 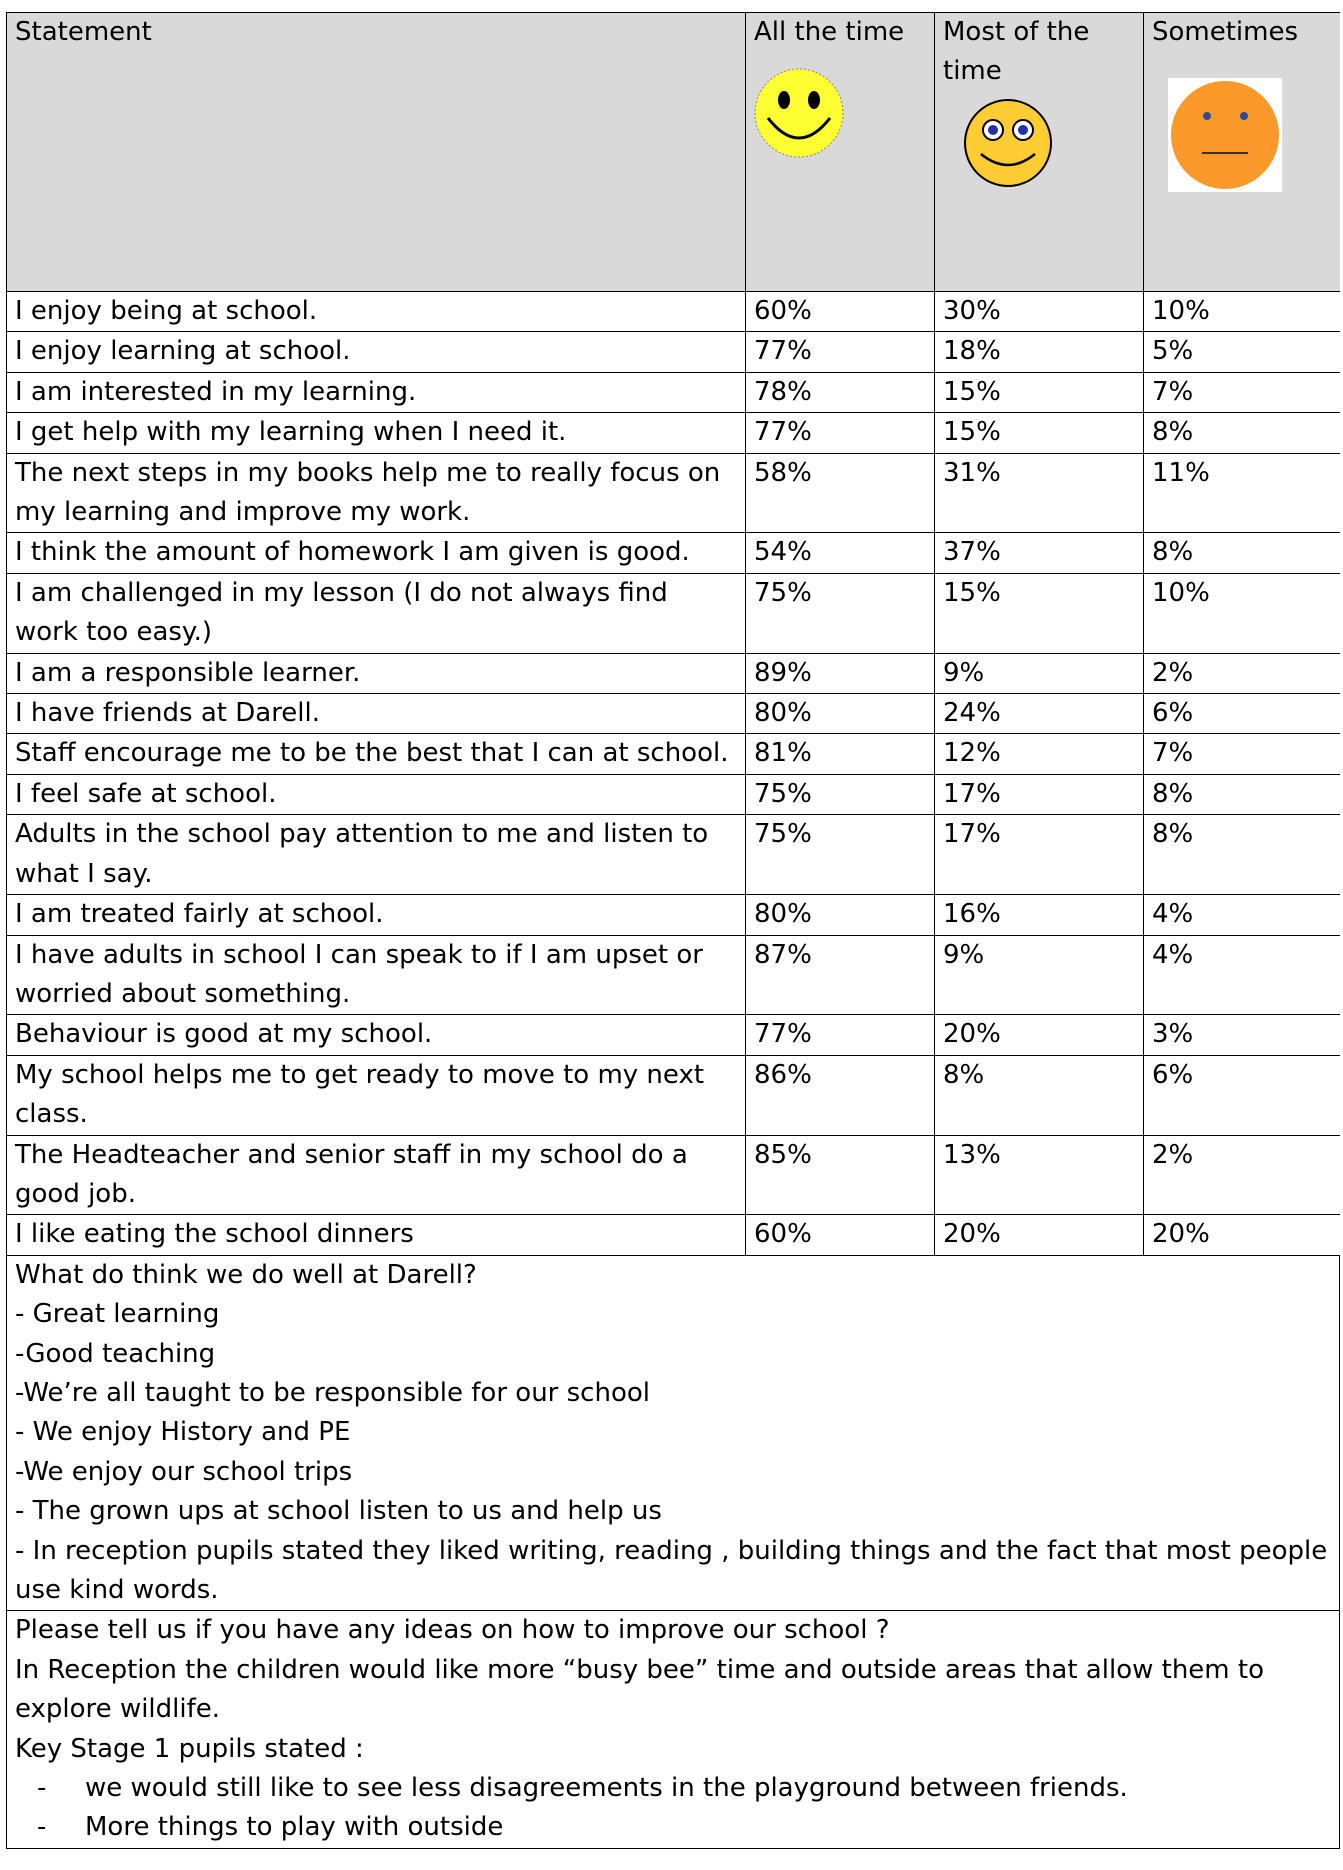 What do you see at coordinates (115, 1353) in the screenshot?
I see `well-line: -Good teaching` at bounding box center [115, 1353].